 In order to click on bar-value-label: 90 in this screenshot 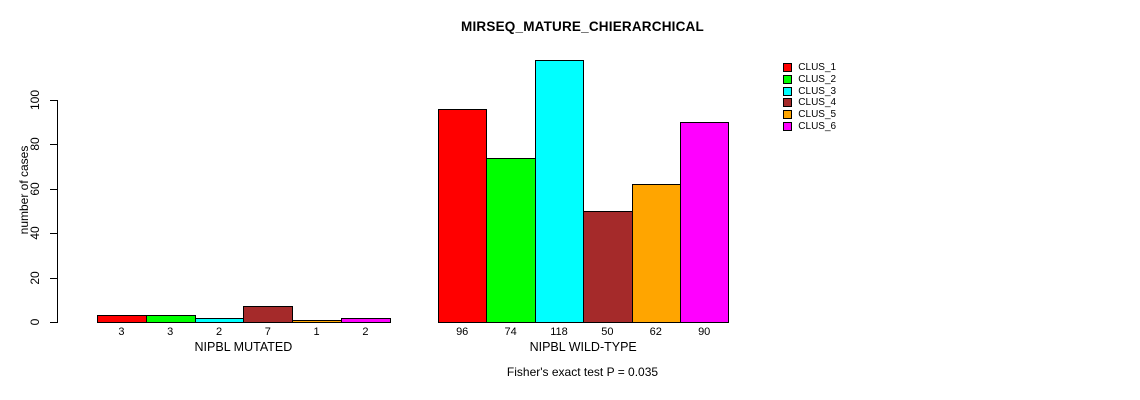, I will do `click(704, 332)`.